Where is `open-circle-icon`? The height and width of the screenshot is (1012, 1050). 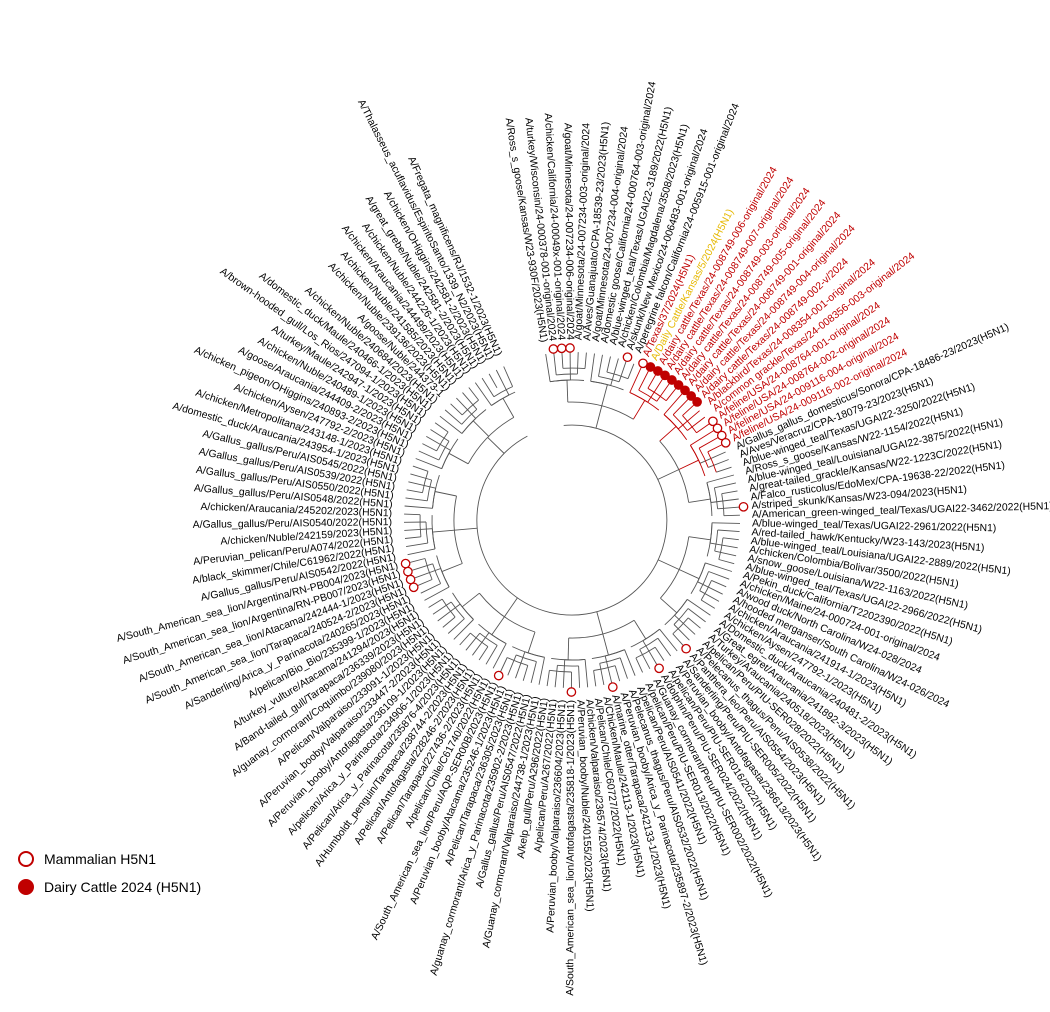 open-circle-icon is located at coordinates (26, 859).